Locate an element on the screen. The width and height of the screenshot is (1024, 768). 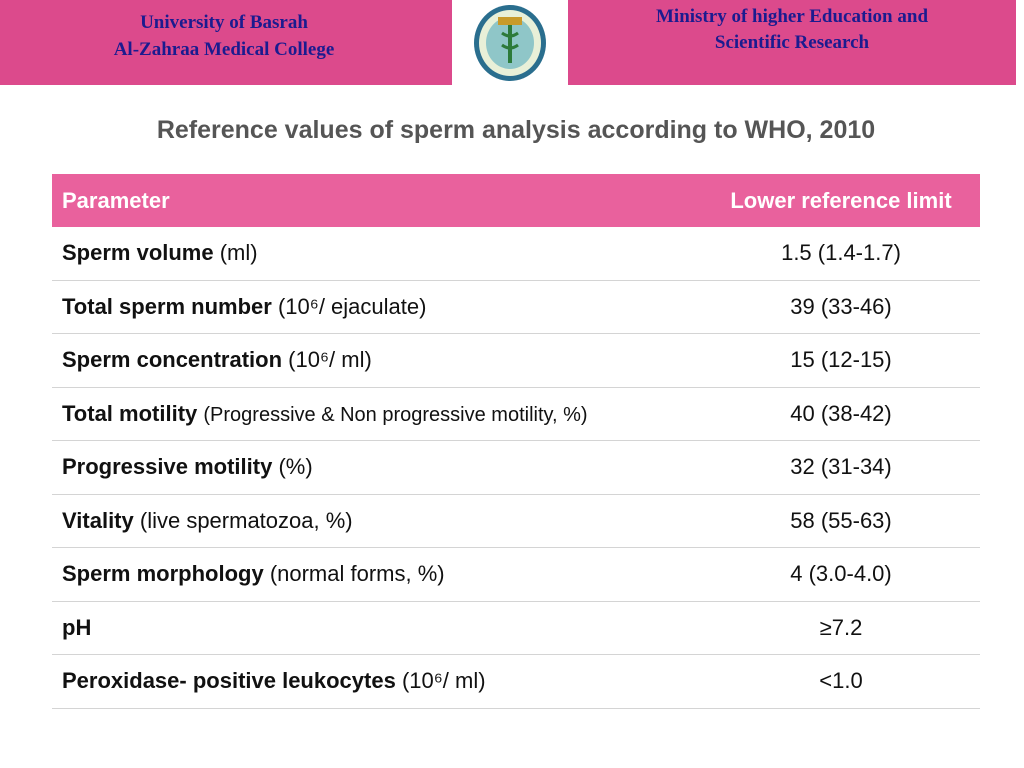
parameter-name: Total sperm number is located at coordinates (167, 306).